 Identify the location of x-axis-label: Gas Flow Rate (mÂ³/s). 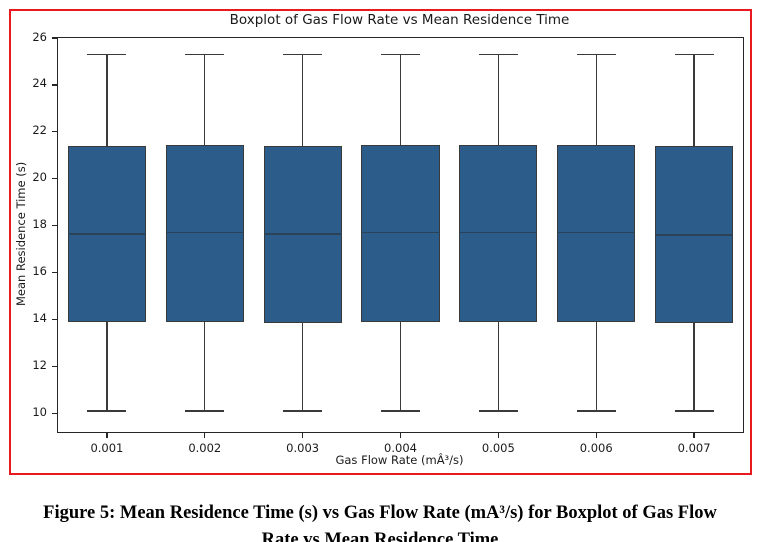
(399, 460).